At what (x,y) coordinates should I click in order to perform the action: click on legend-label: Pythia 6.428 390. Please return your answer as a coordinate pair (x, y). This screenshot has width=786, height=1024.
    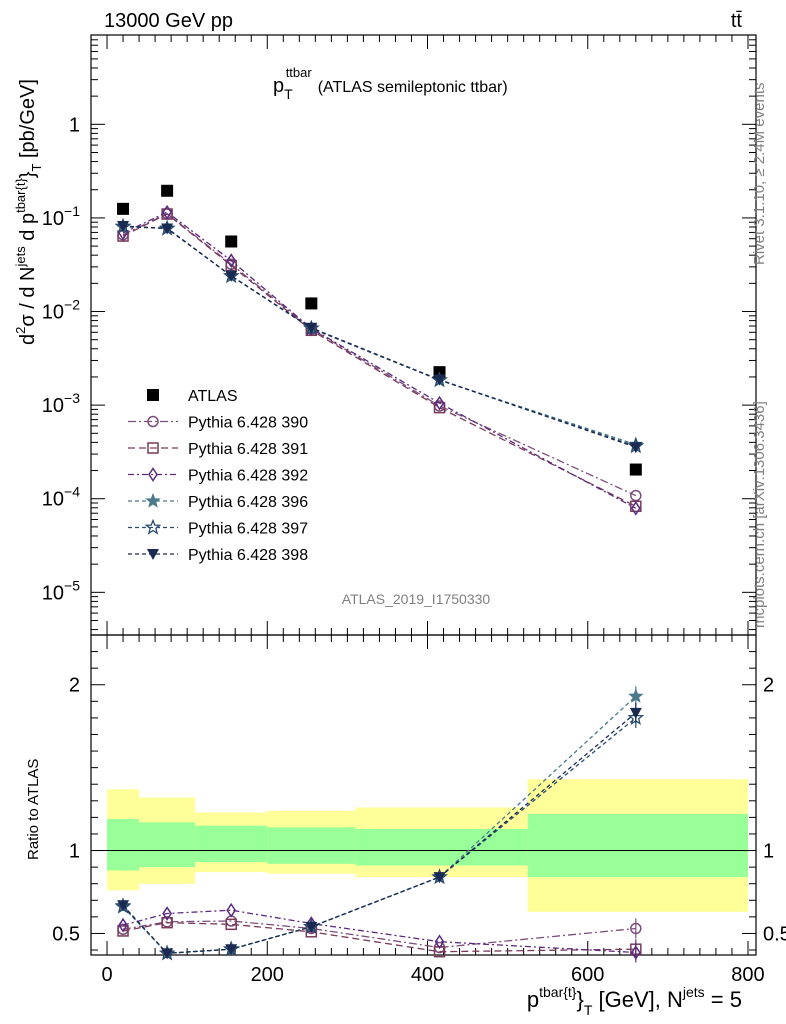
    Looking at the image, I should click on (248, 423).